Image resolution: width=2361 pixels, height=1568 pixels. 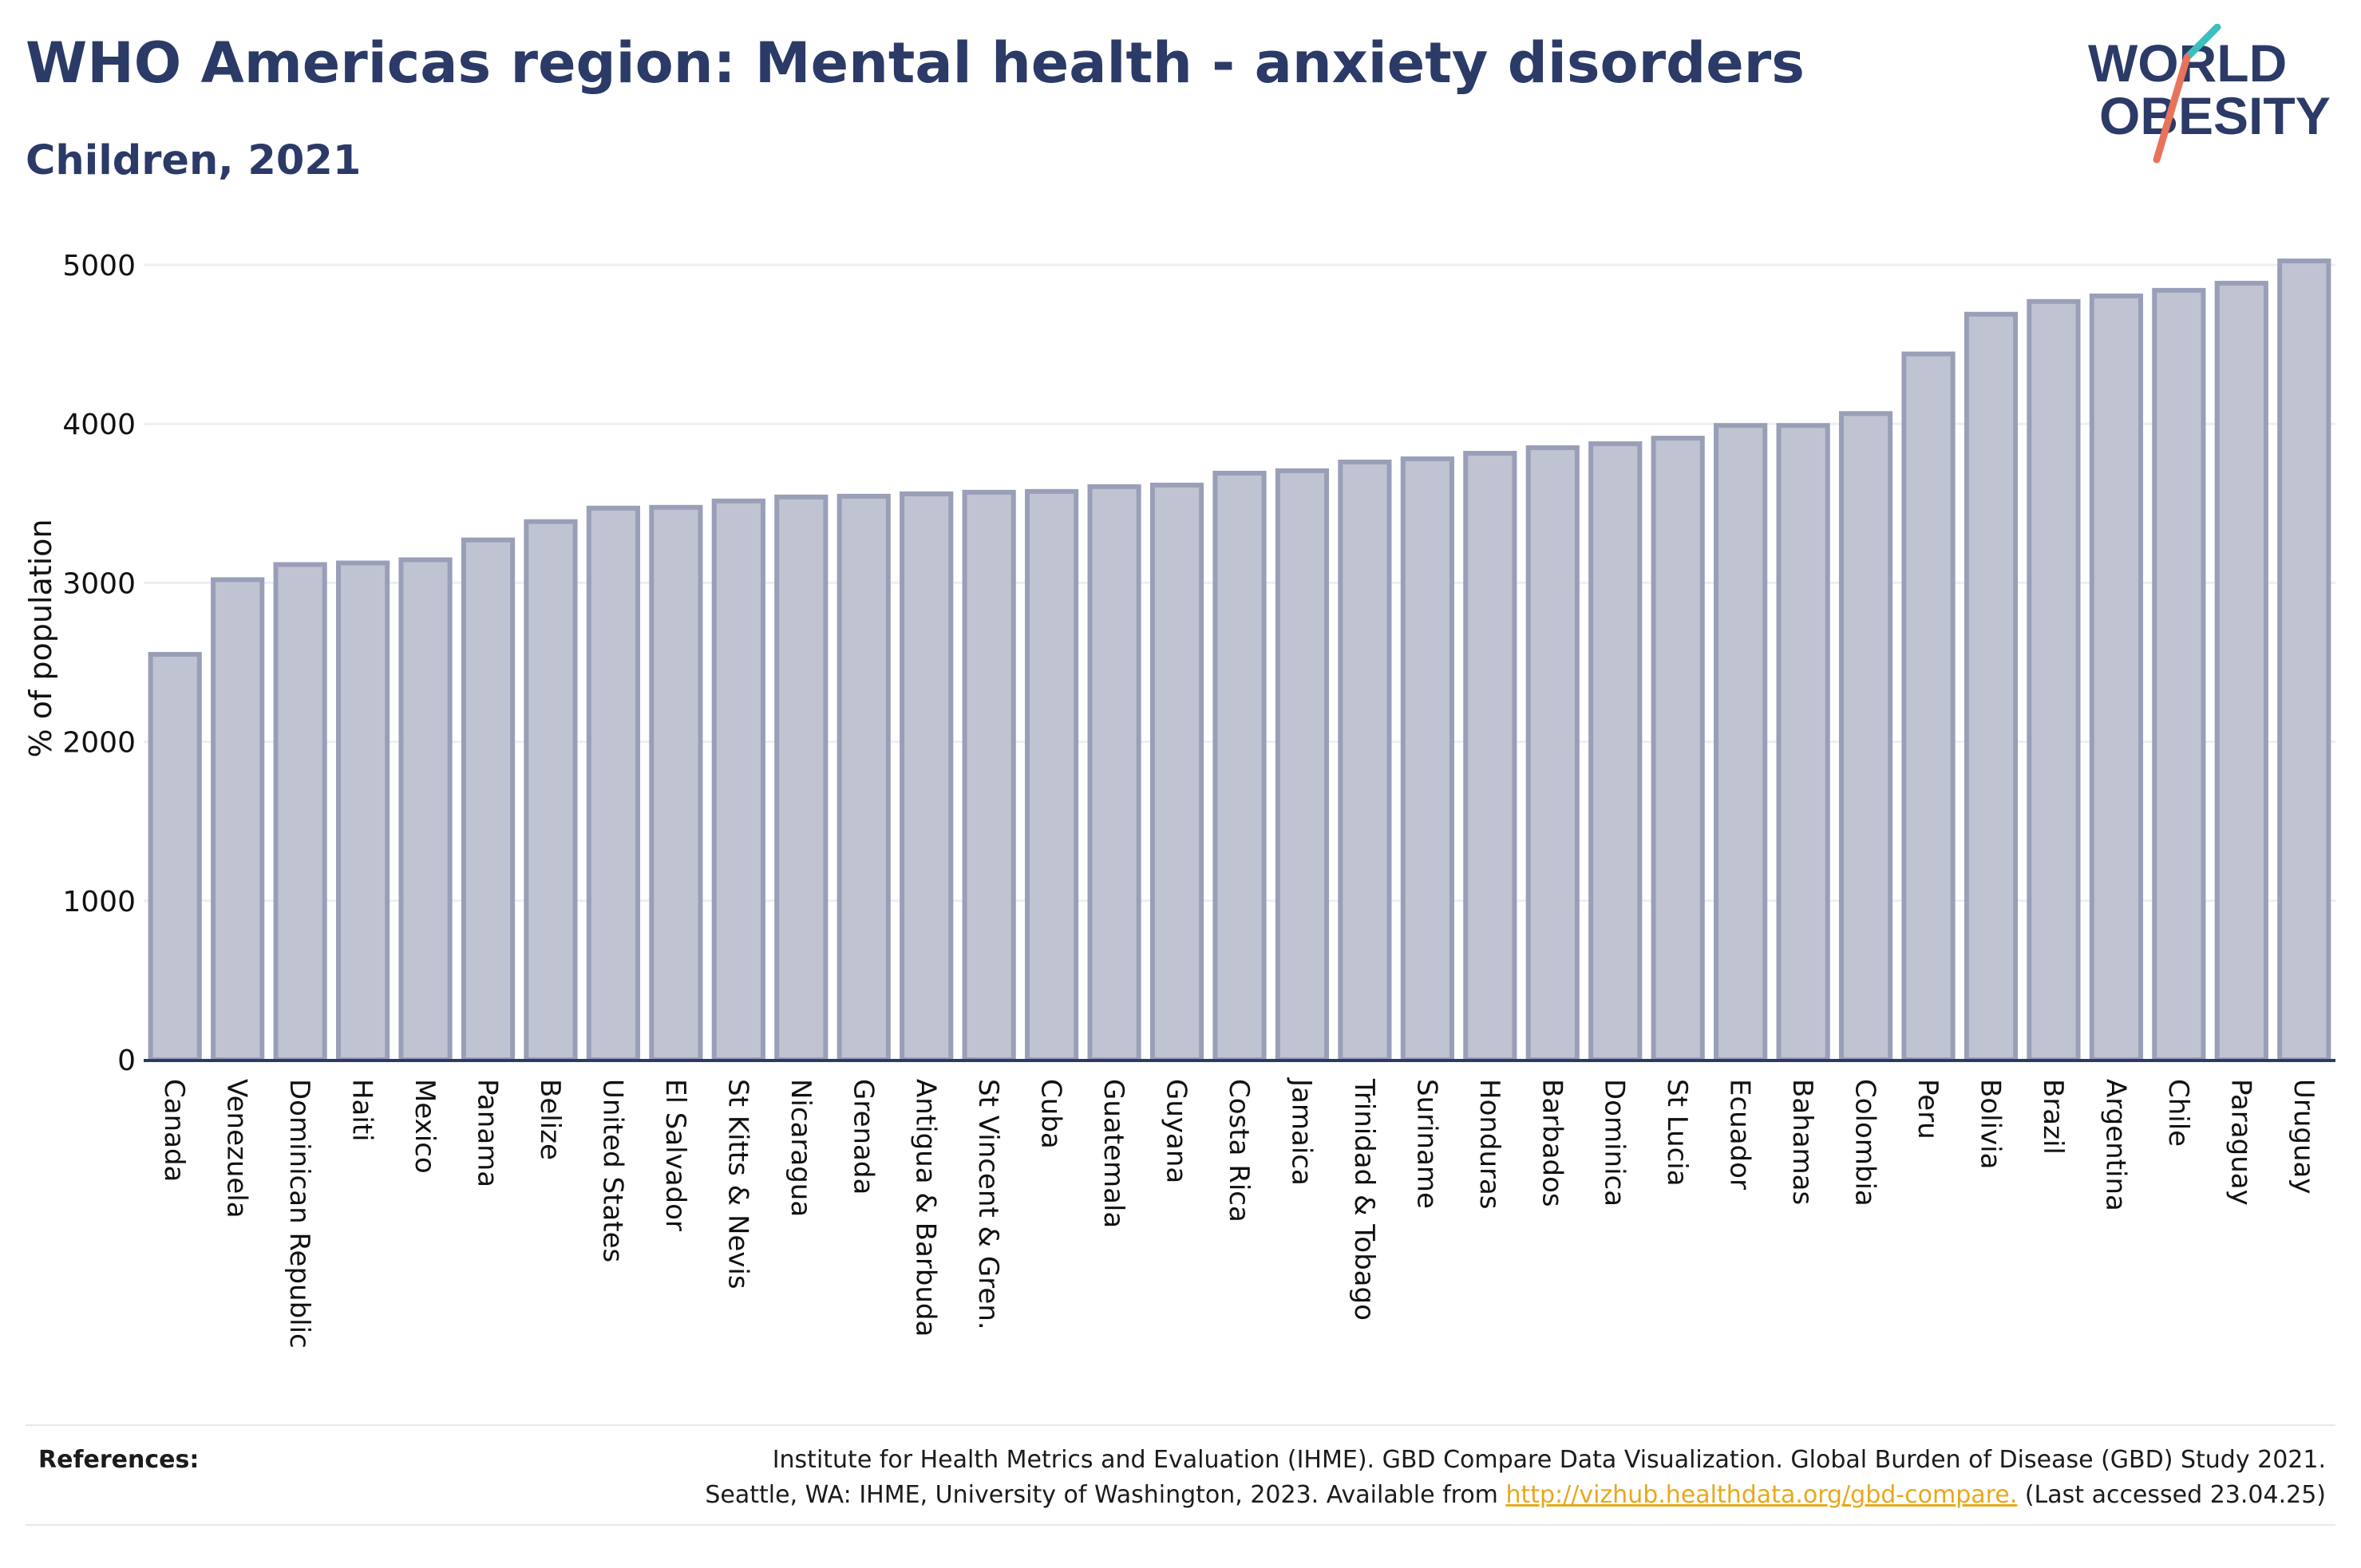 What do you see at coordinates (1865, 1143) in the screenshot?
I see `x-tick-label: Colombia` at bounding box center [1865, 1143].